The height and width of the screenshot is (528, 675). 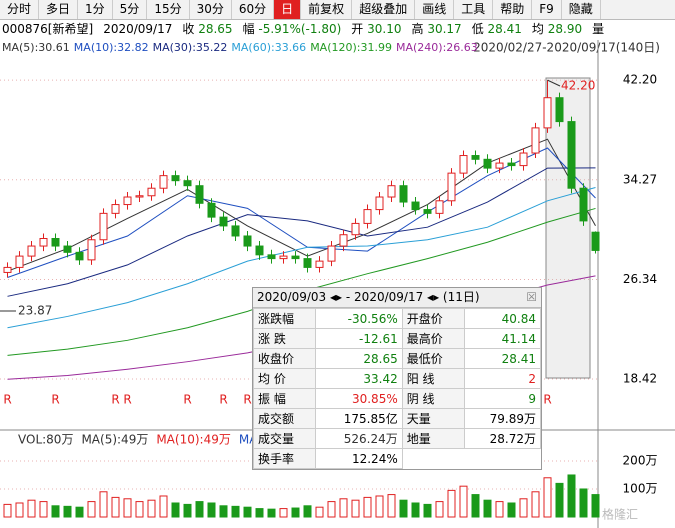 What do you see at coordinates (537, 29) in the screenshot?
I see `info-label: 均` at bounding box center [537, 29].